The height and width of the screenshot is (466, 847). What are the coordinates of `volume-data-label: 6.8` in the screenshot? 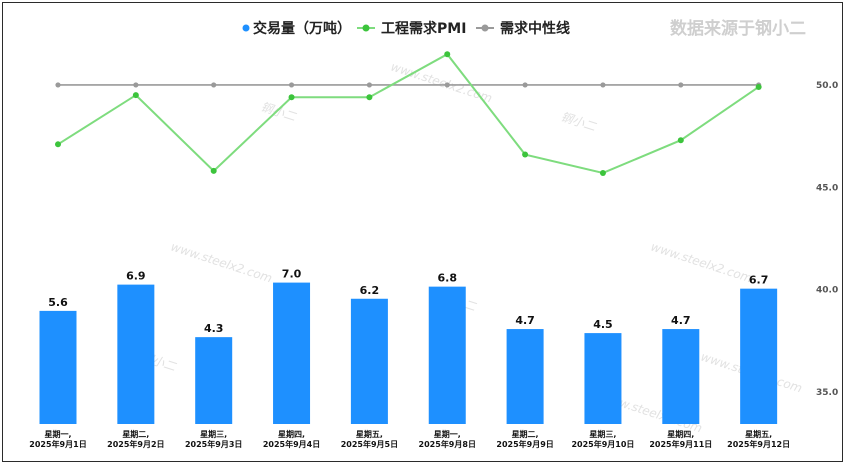 It's located at (448, 278).